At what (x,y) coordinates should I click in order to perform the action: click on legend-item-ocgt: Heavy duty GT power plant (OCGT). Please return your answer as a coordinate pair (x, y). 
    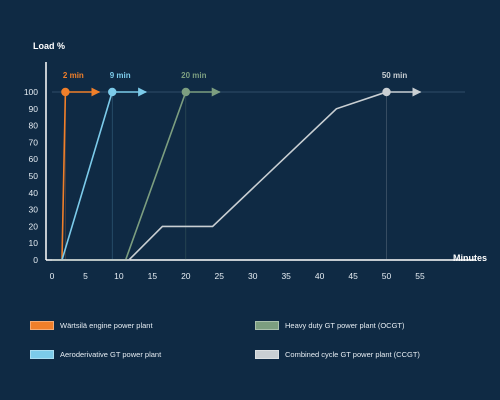
    Looking at the image, I should click on (329, 325).